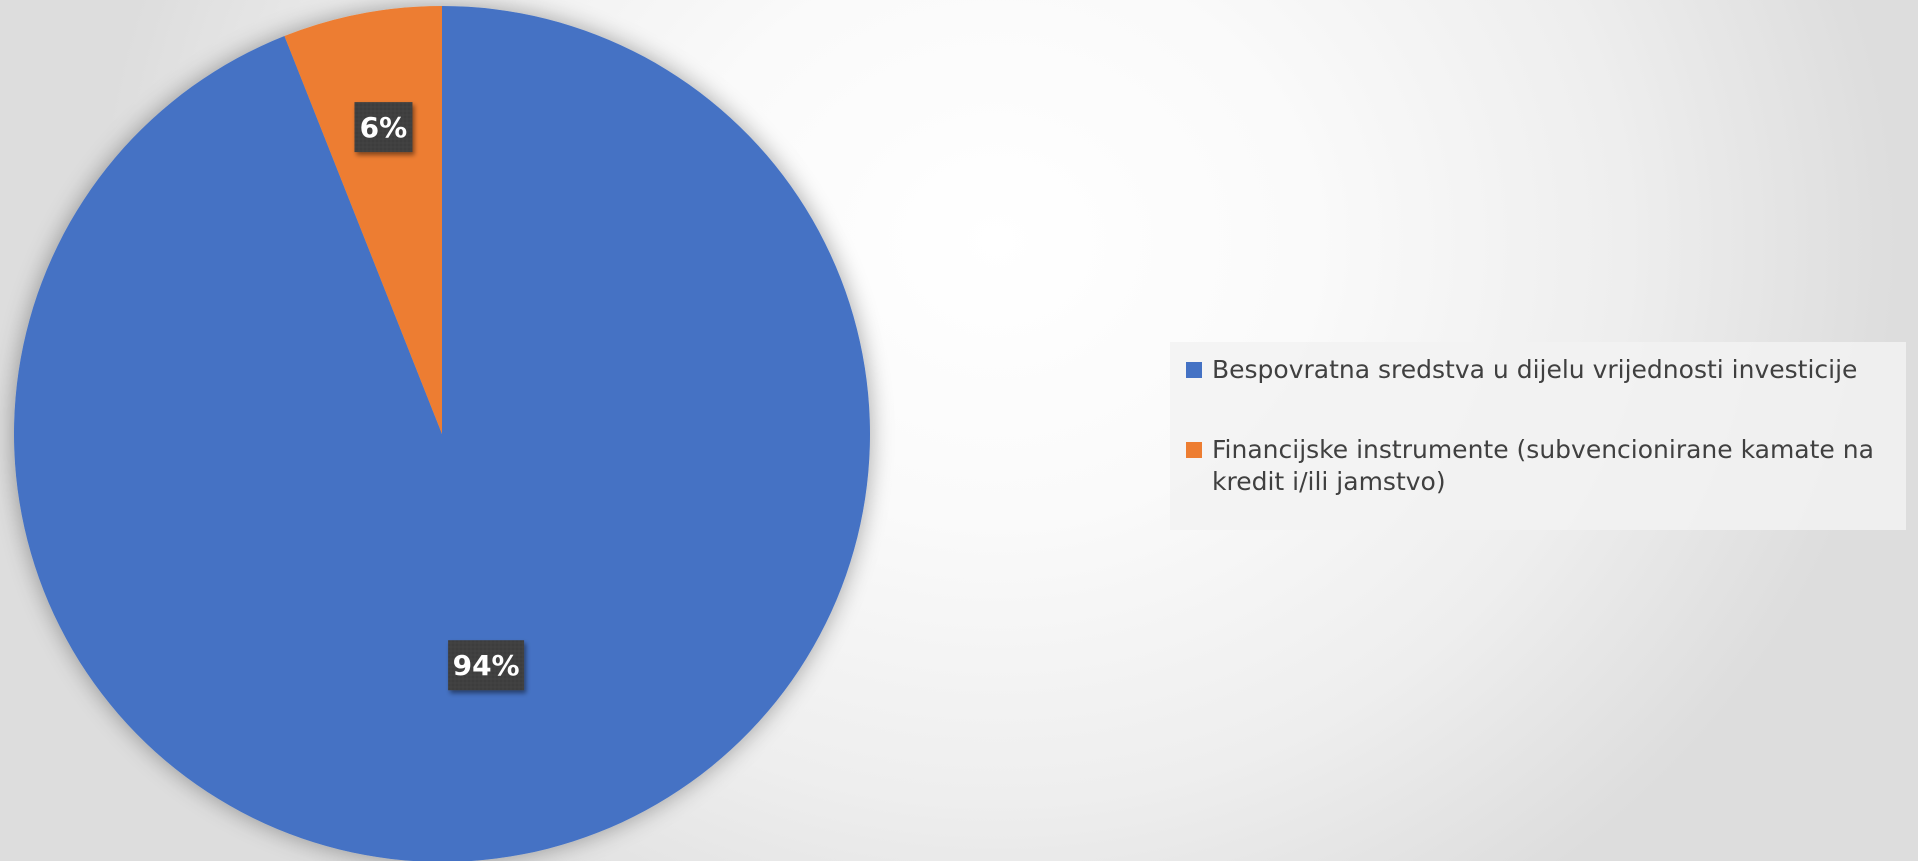 This screenshot has height=861, width=1918. I want to click on pie-data-labels: 94% 6%, so click(439, 396).